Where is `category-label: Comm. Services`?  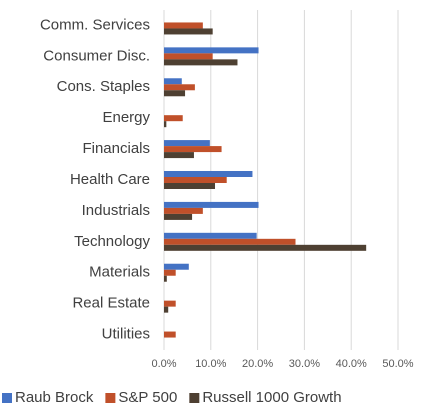
category-label: Comm. Services is located at coordinates (95, 24).